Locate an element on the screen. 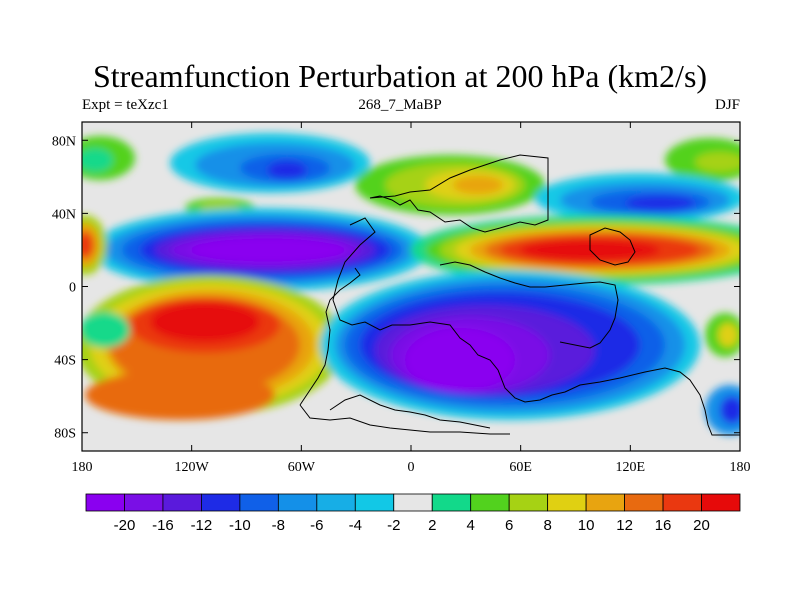  colorbar-label: 2 is located at coordinates (432, 525).